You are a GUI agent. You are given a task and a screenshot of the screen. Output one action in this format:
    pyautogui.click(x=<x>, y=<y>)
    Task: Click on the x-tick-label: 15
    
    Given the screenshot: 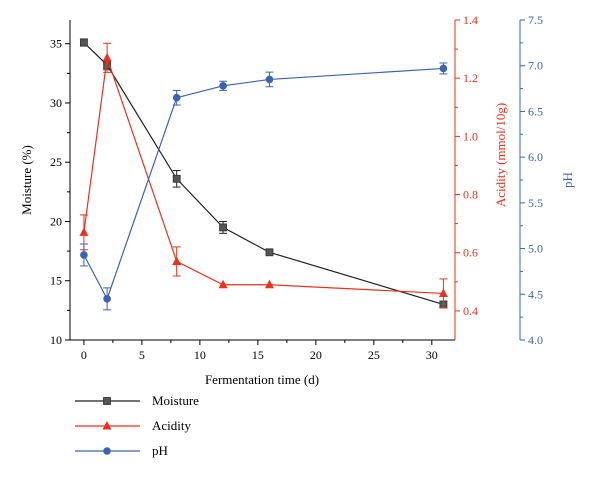 What is the action you would take?
    pyautogui.click(x=258, y=355)
    